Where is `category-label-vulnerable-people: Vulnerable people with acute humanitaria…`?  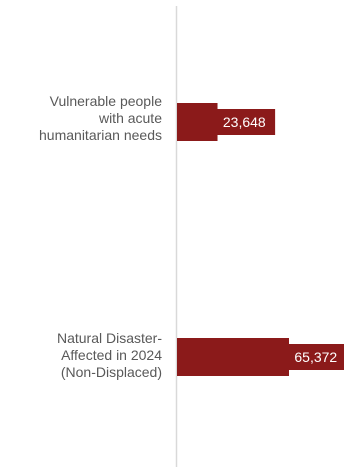
category-label-vulnerable-people: Vulnerable people with acute humanitaria… is located at coordinates (100, 118).